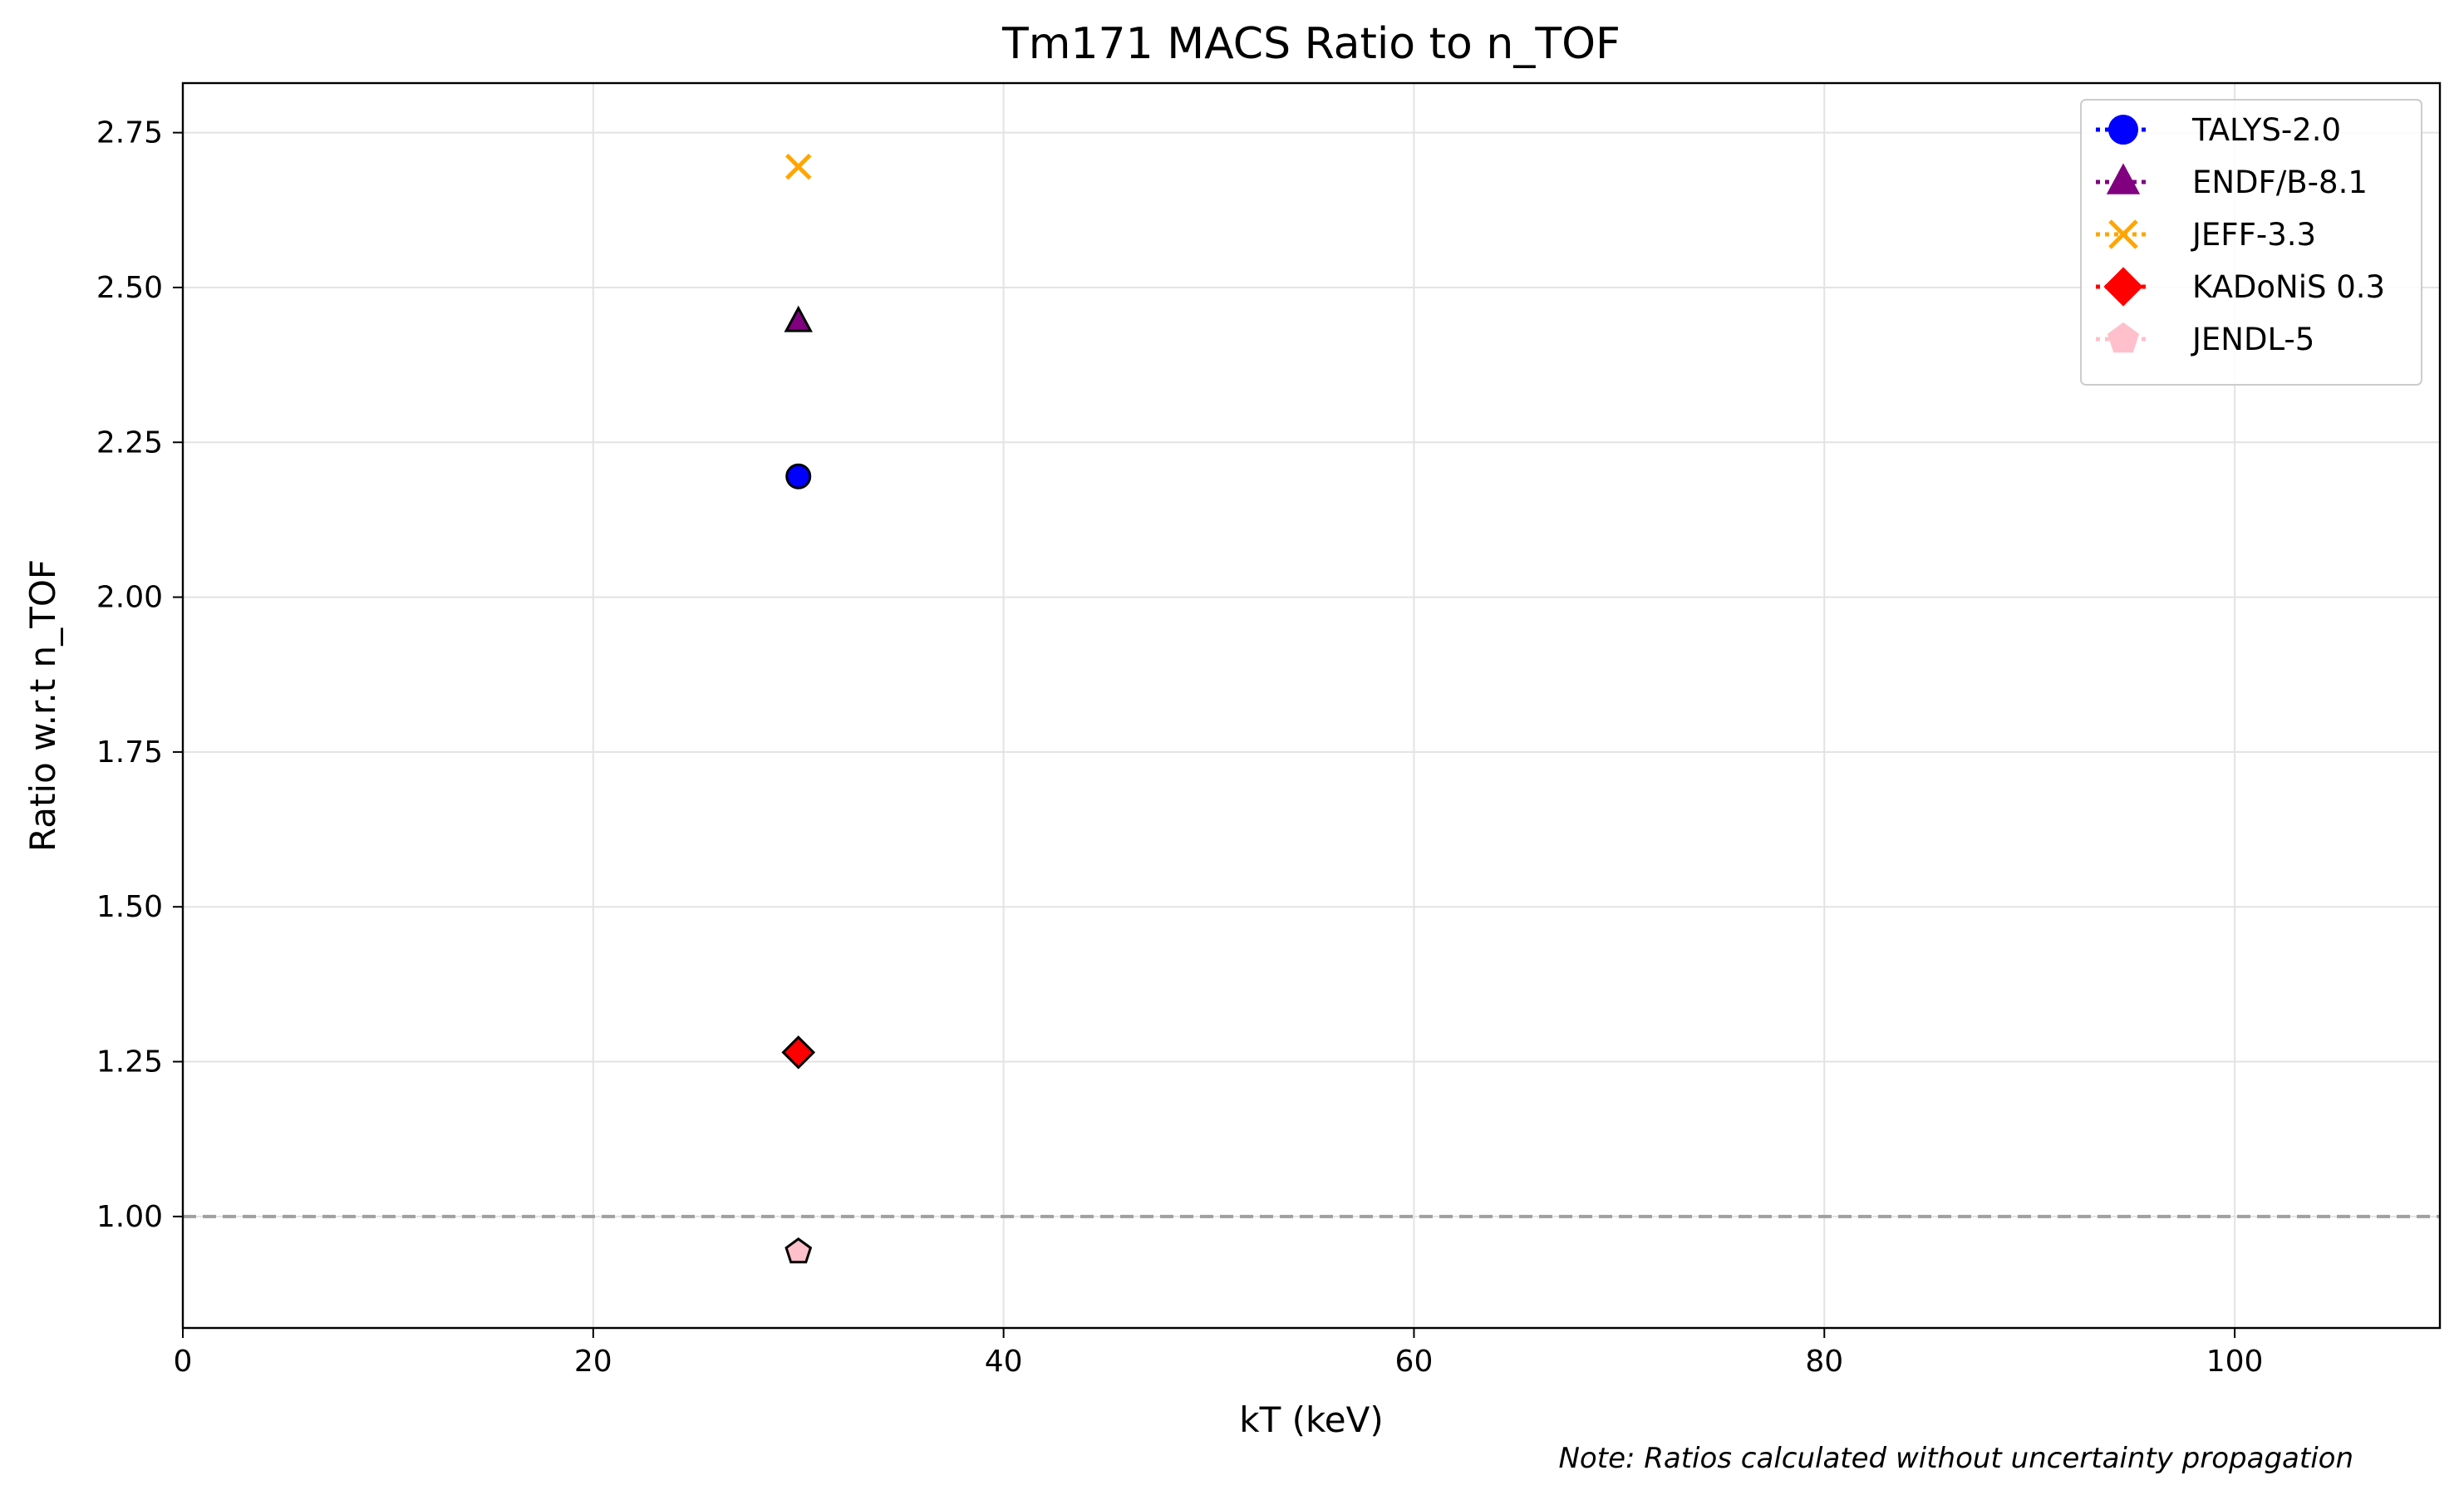 Image resolution: width=2464 pixels, height=1500 pixels. What do you see at coordinates (129, 907) in the screenshot?
I see `y-tick-label: 1.50` at bounding box center [129, 907].